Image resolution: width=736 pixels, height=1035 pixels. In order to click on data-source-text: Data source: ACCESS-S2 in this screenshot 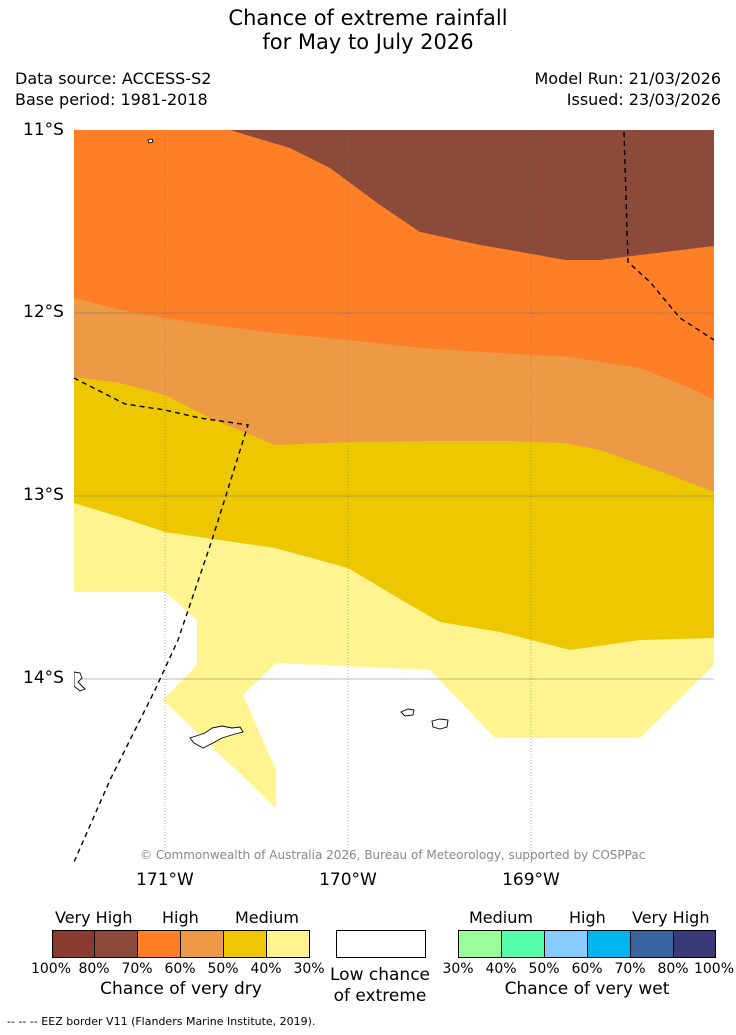, I will do `click(113, 78)`.